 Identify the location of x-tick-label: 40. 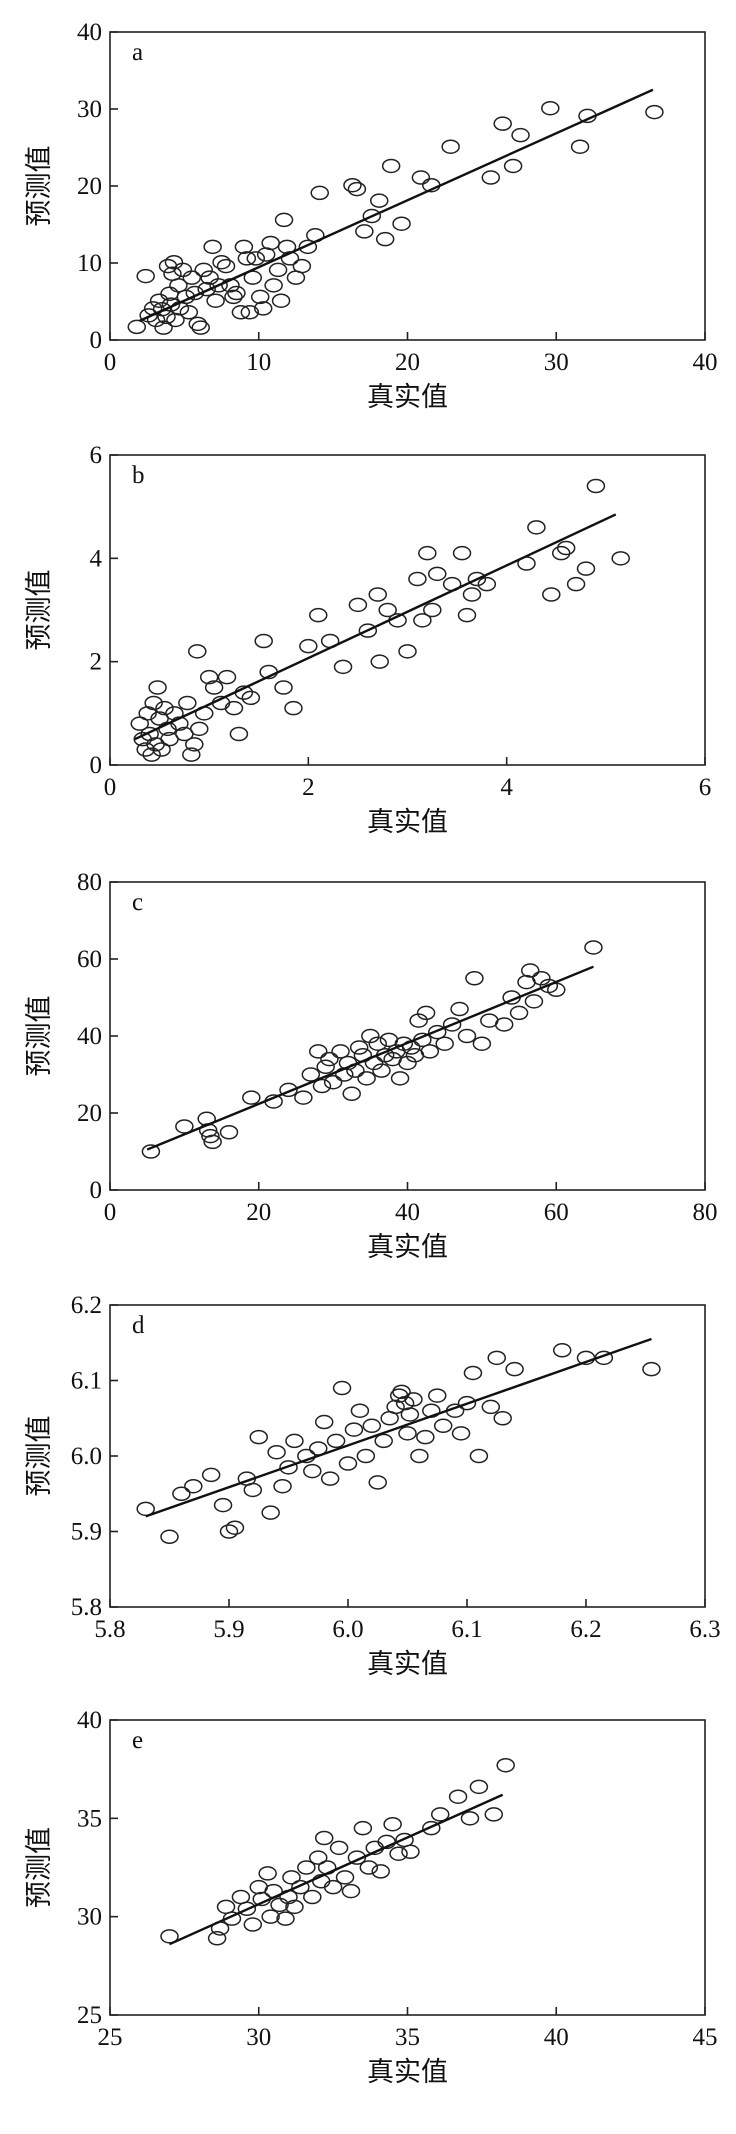
(705, 362).